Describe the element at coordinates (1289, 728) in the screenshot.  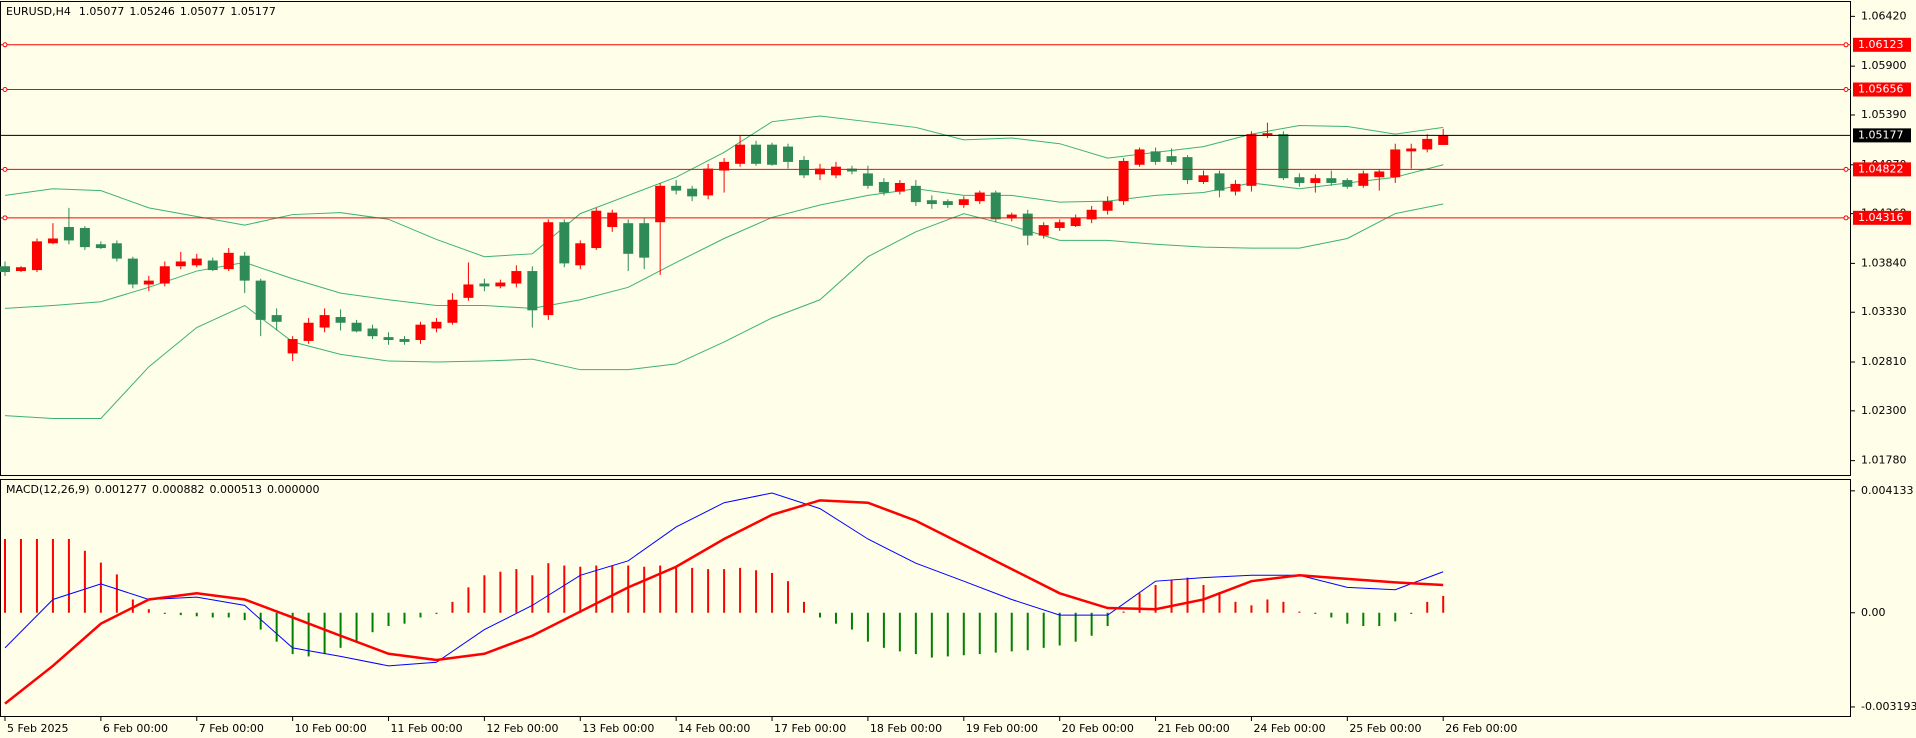
I see `x-tick-label: 24 Feb 00:00` at that location.